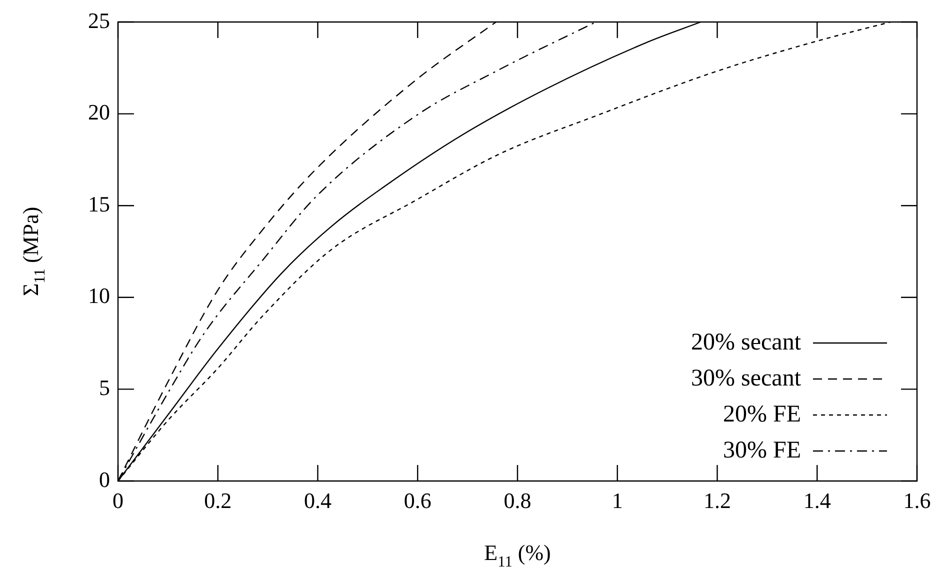 This screenshot has height=573, width=949. I want to click on legend-label: 30% FE, so click(762, 450).